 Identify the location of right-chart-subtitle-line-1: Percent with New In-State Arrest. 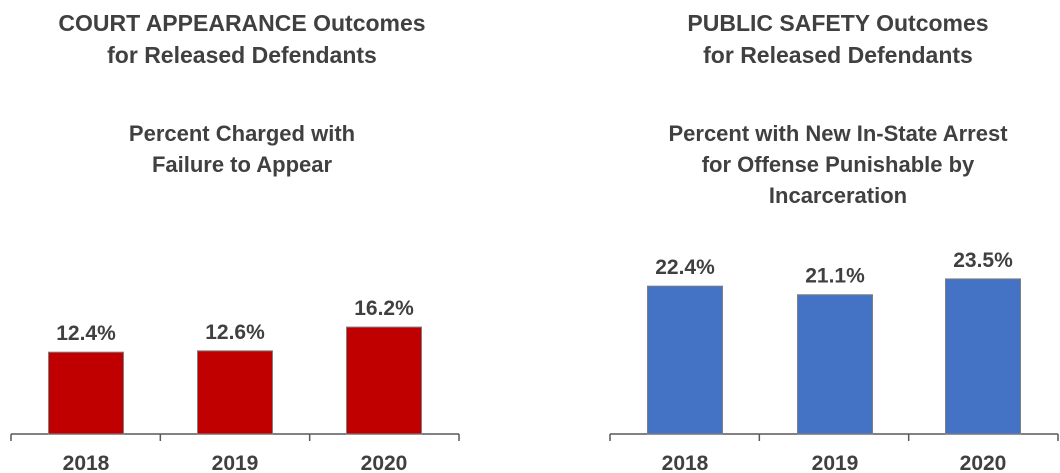
(838, 133).